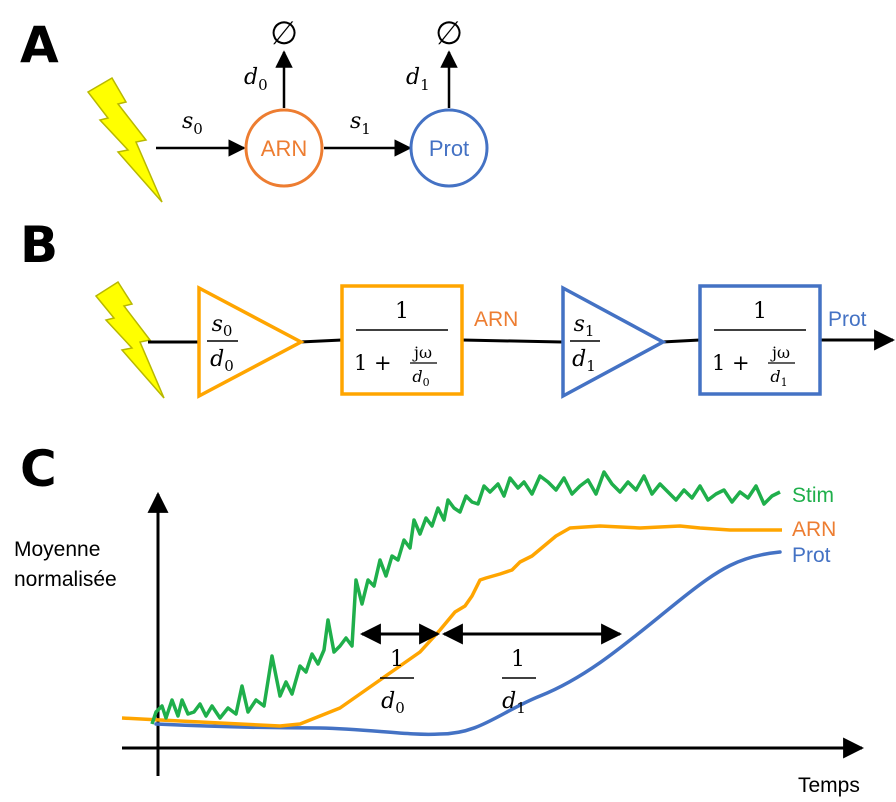  What do you see at coordinates (585, 343) in the screenshot?
I see `gain1-fraction: s1 d1` at bounding box center [585, 343].